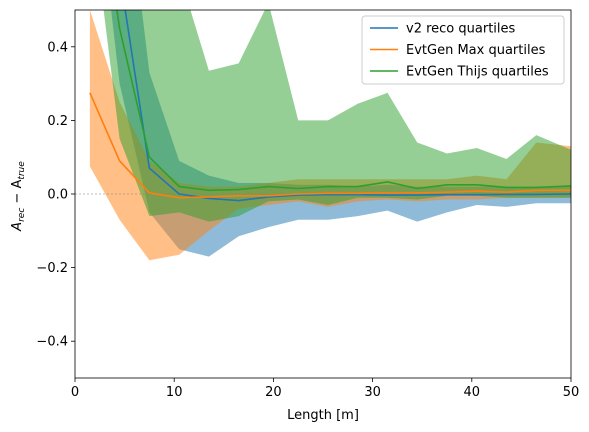 The height and width of the screenshot is (432, 589). I want to click on legend-box, so click(463, 50).